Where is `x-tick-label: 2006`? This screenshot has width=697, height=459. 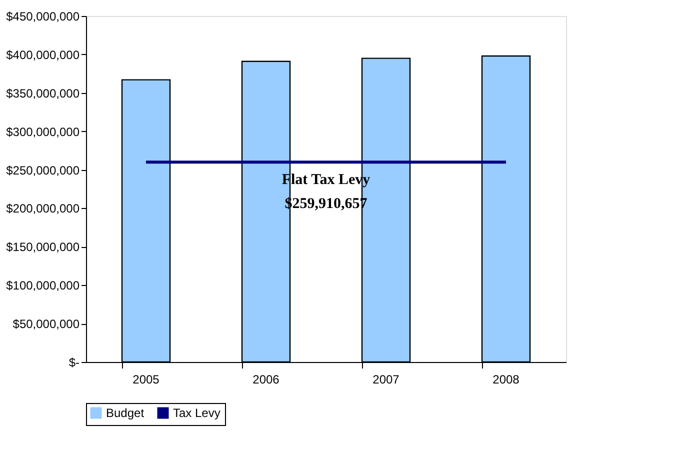 x-tick-label: 2006 is located at coordinates (266, 379).